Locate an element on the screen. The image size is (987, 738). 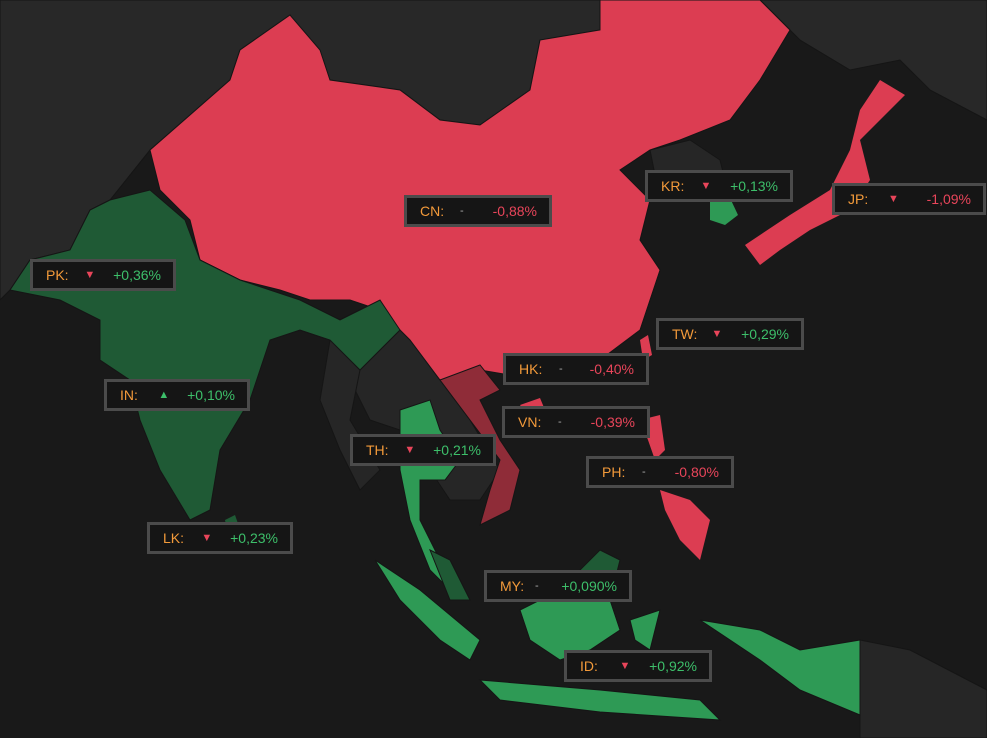
label-in: IN: ▲ +0,10% is located at coordinates (177, 395).